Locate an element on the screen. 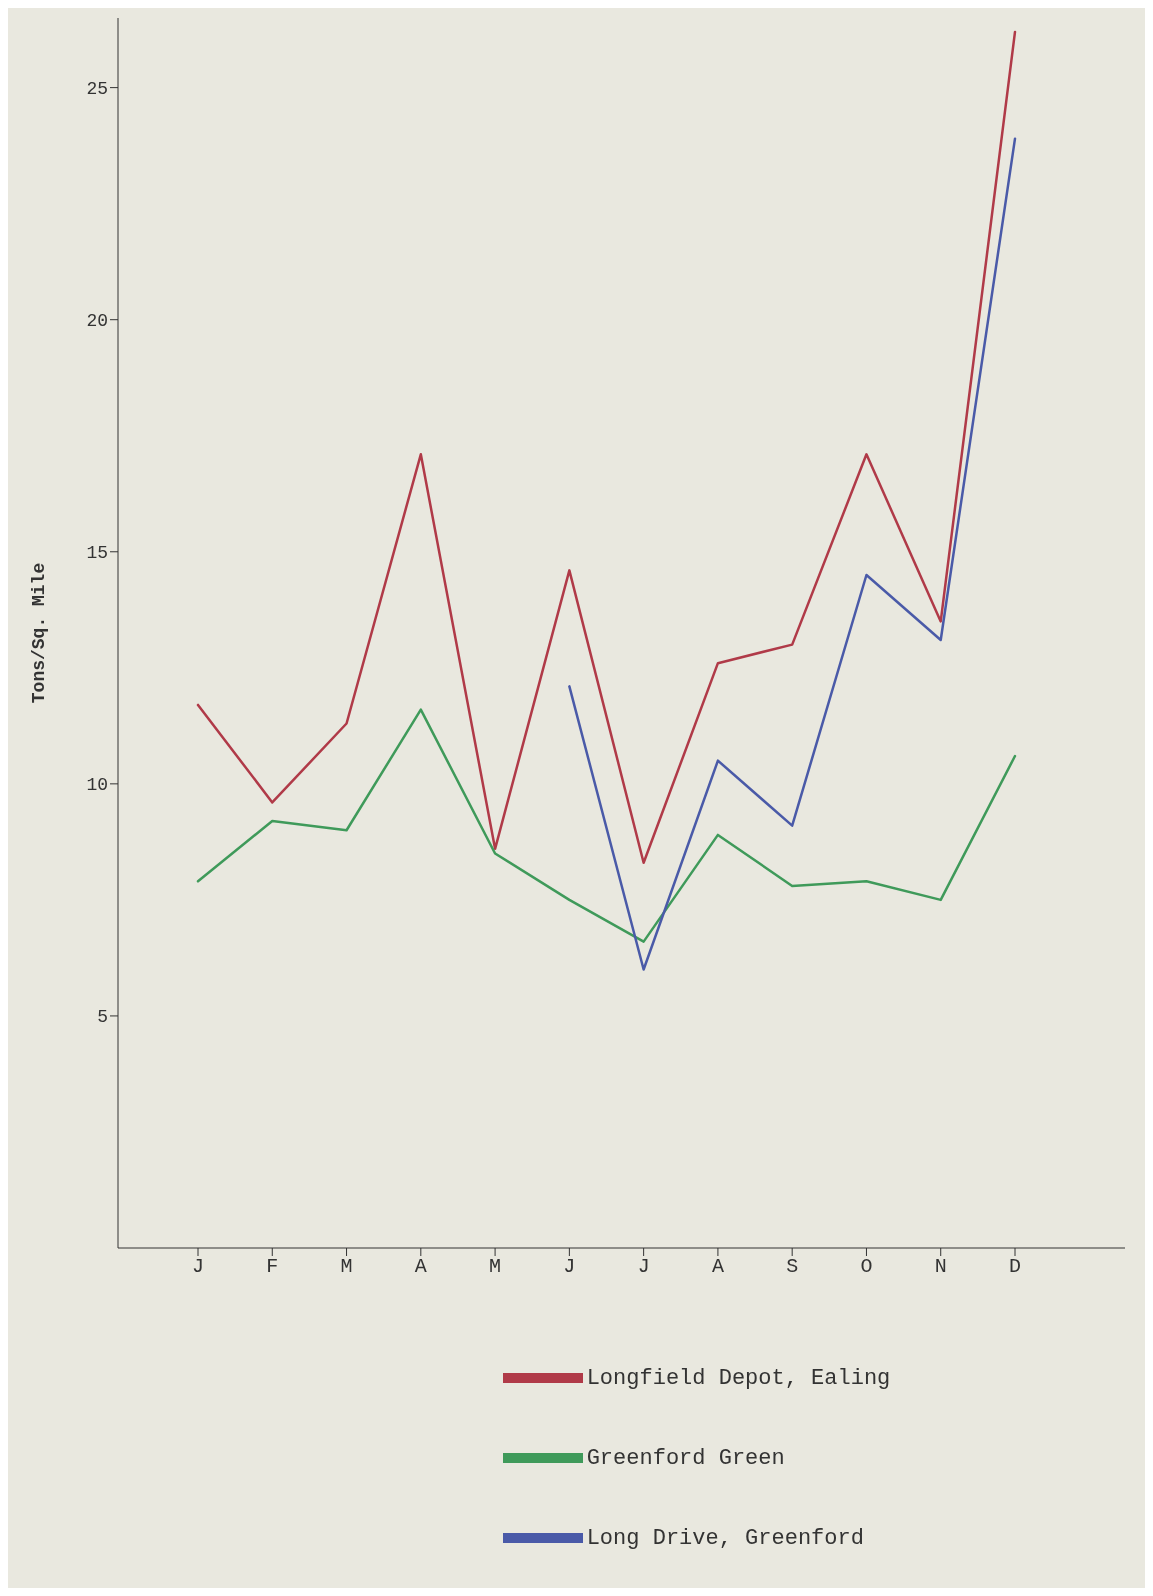 Image resolution: width=1153 pixels, height=1596 pixels. x-tick-label: N is located at coordinates (940, 1267).